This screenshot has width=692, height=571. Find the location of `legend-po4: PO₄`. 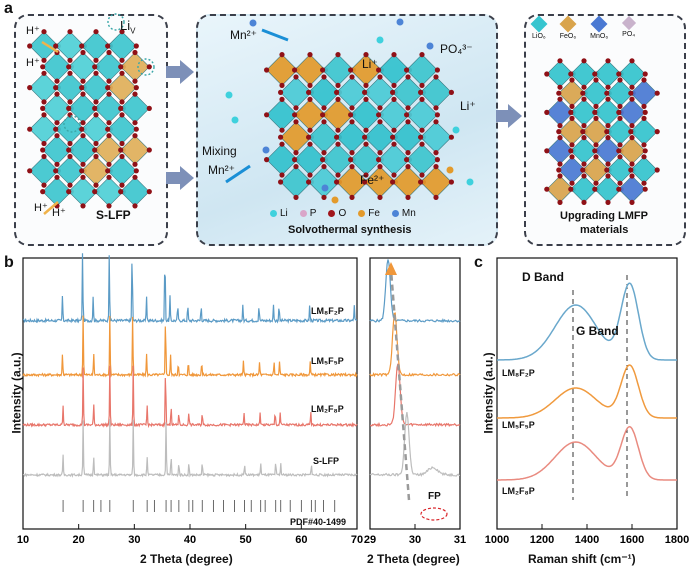

legend-po4: PO₄ is located at coordinates (628, 27).